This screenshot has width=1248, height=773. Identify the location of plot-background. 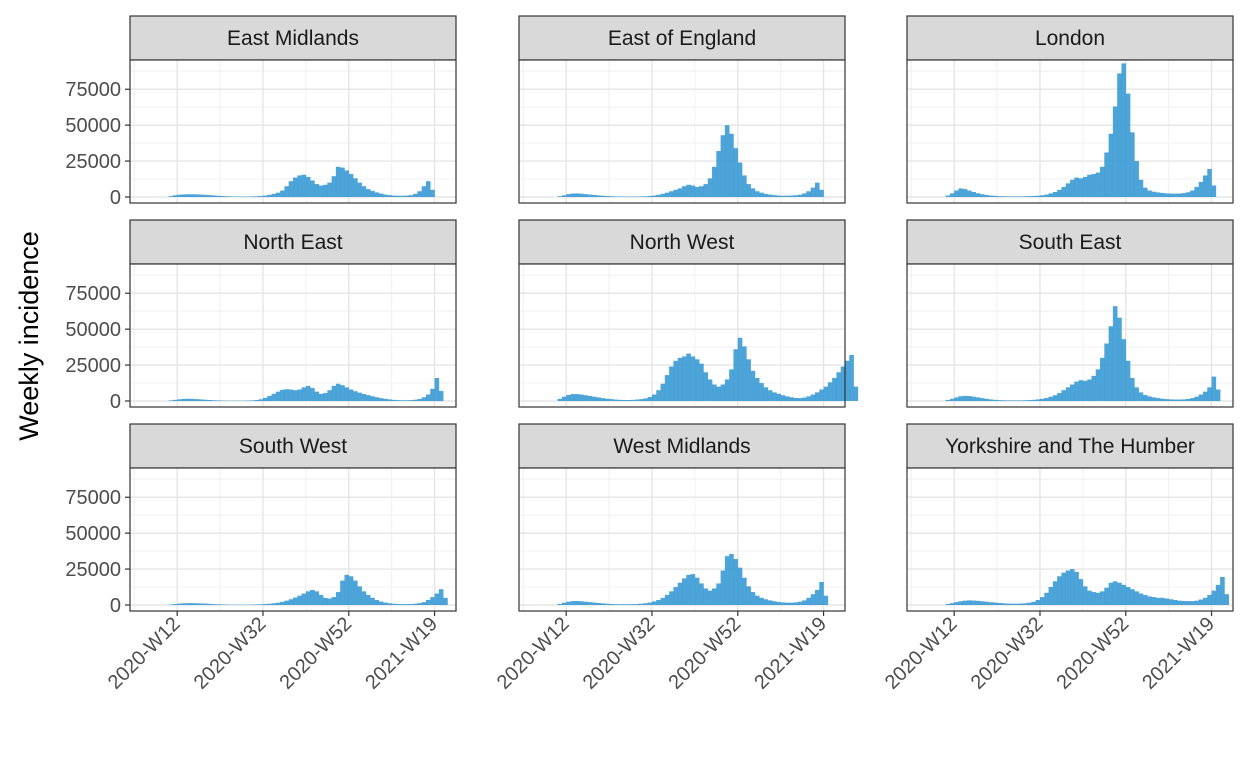
(293, 539).